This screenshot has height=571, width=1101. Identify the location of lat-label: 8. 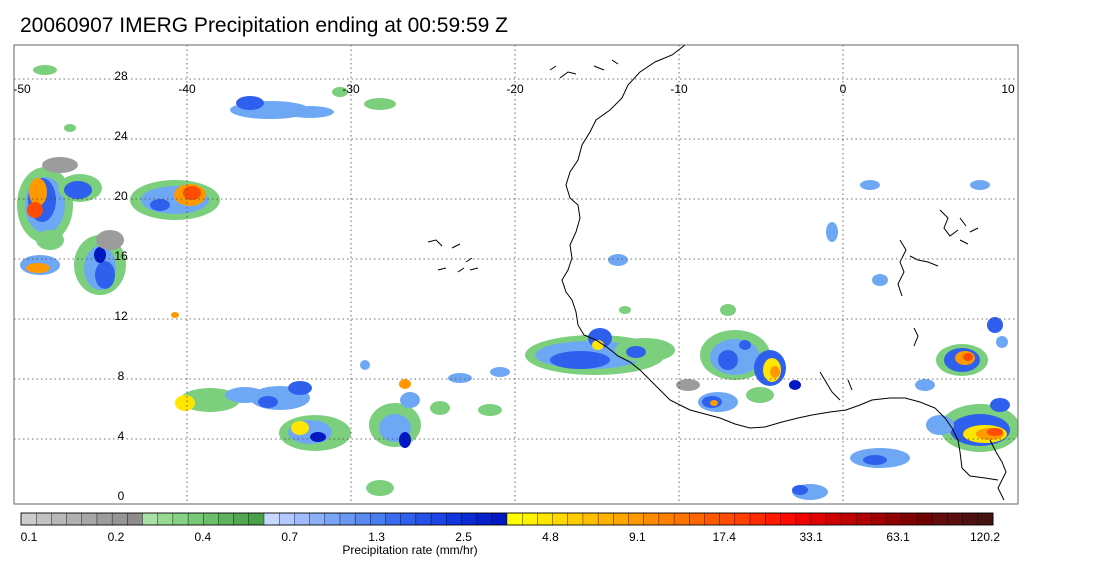
(121, 376).